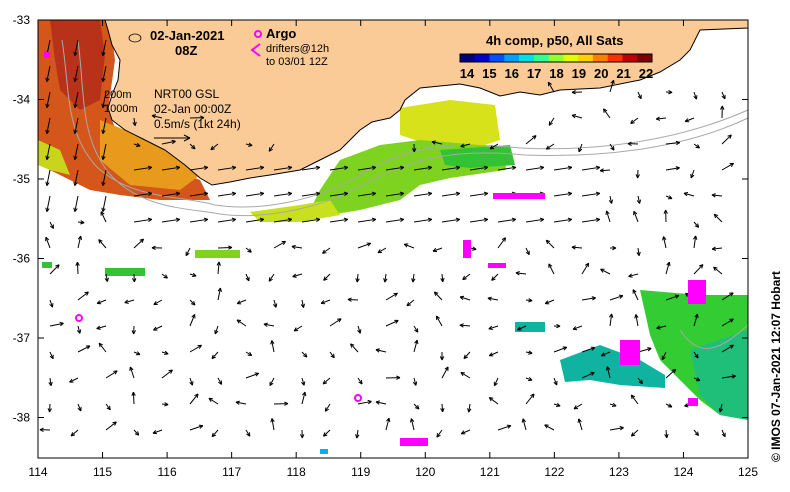  What do you see at coordinates (135, 38) in the screenshot?
I see `land-island` at bounding box center [135, 38].